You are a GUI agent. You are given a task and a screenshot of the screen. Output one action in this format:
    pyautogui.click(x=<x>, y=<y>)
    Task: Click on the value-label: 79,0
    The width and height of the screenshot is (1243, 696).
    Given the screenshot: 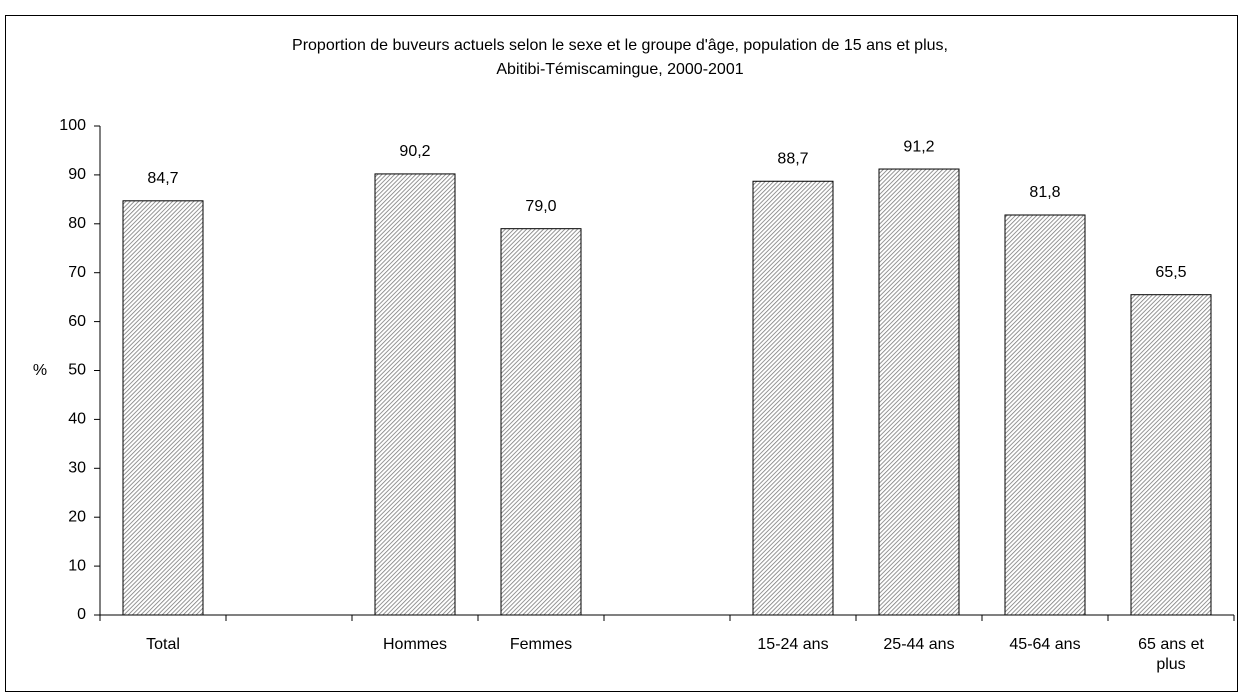 What is the action you would take?
    pyautogui.click(x=540, y=206)
    